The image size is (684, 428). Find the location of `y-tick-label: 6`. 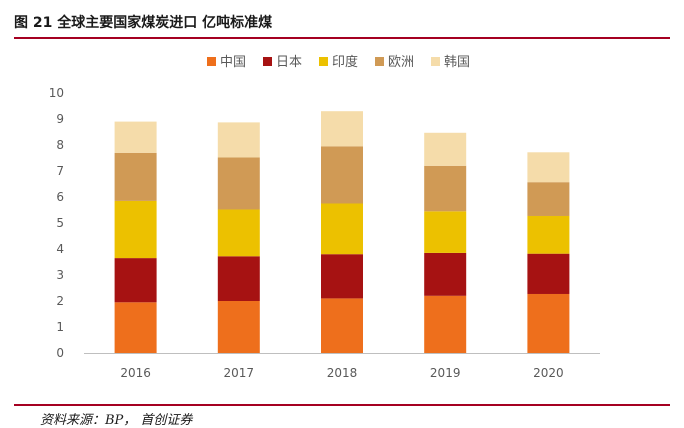

y-tick-label: 6 is located at coordinates (60, 197).